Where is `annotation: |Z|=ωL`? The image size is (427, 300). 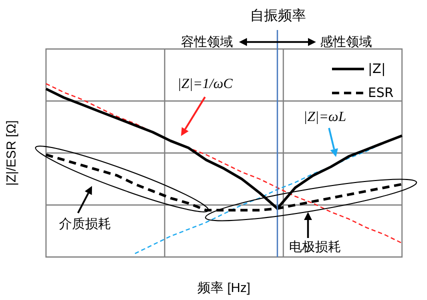
annotation: |Z|=ωL is located at coordinates (325, 117).